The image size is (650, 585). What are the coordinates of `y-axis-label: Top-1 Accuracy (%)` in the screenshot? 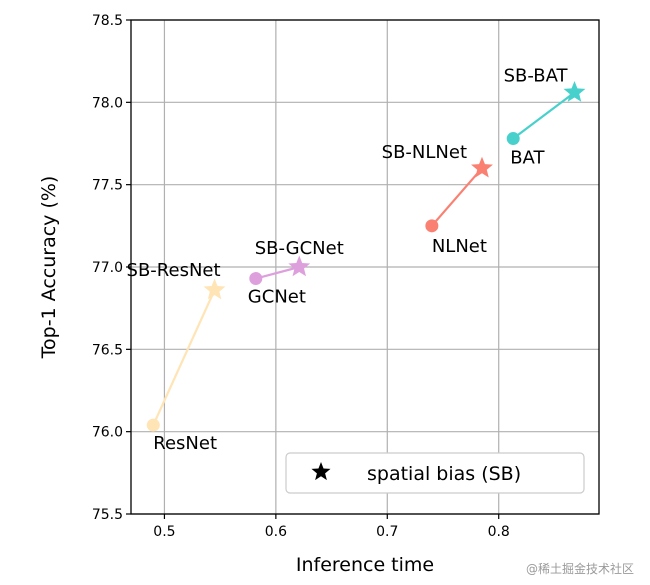 It's located at (49, 268).